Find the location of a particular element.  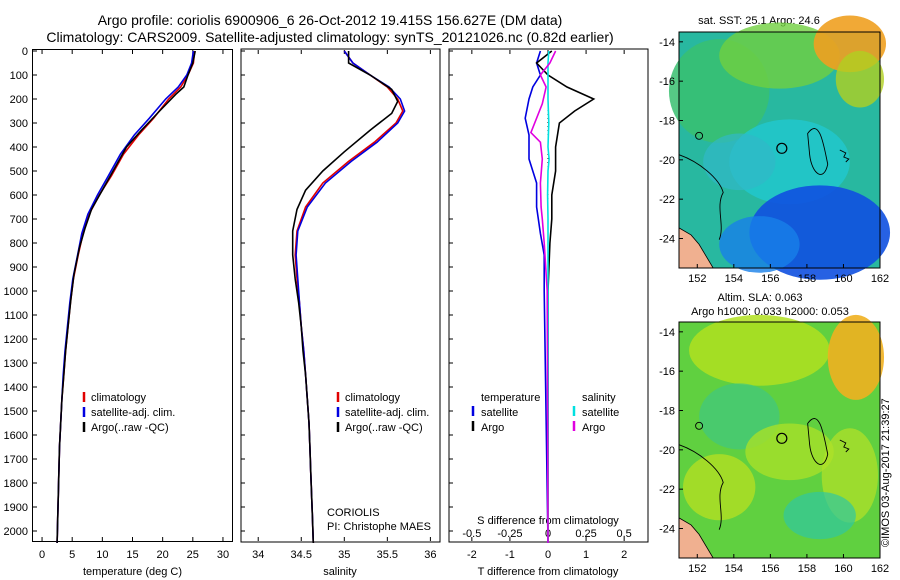

x-axis-label: temperature (deg C) is located at coordinates (132, 572).